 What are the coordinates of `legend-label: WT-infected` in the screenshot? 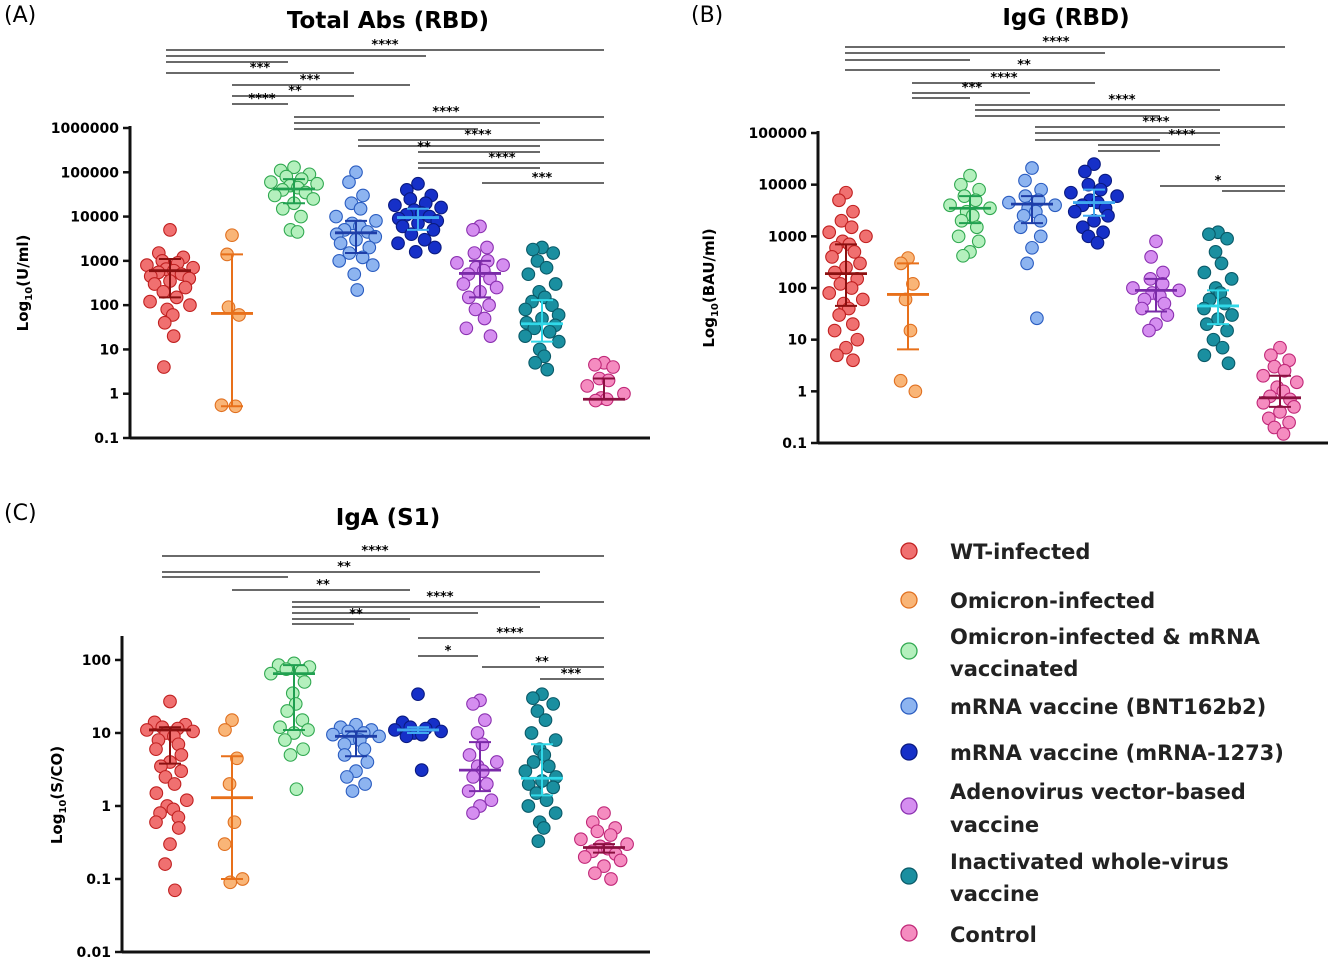 It's located at (1020, 552).